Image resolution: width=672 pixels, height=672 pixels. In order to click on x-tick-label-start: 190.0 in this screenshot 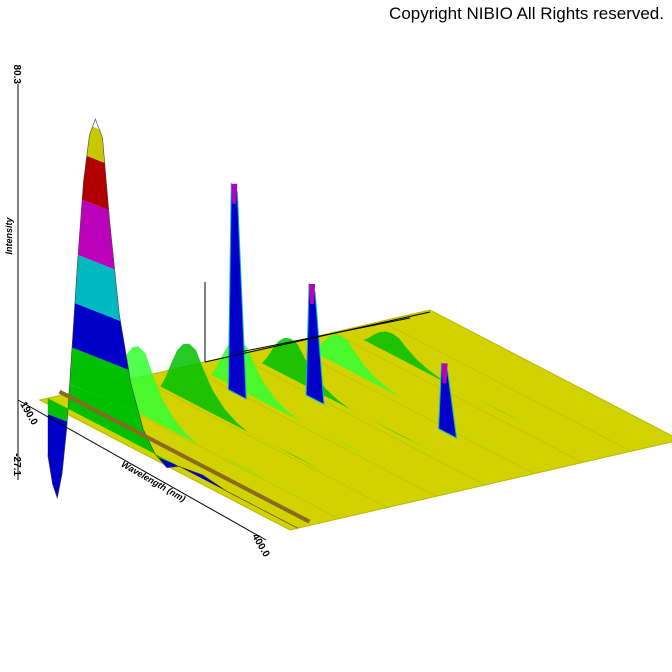, I will do `click(28, 414)`.